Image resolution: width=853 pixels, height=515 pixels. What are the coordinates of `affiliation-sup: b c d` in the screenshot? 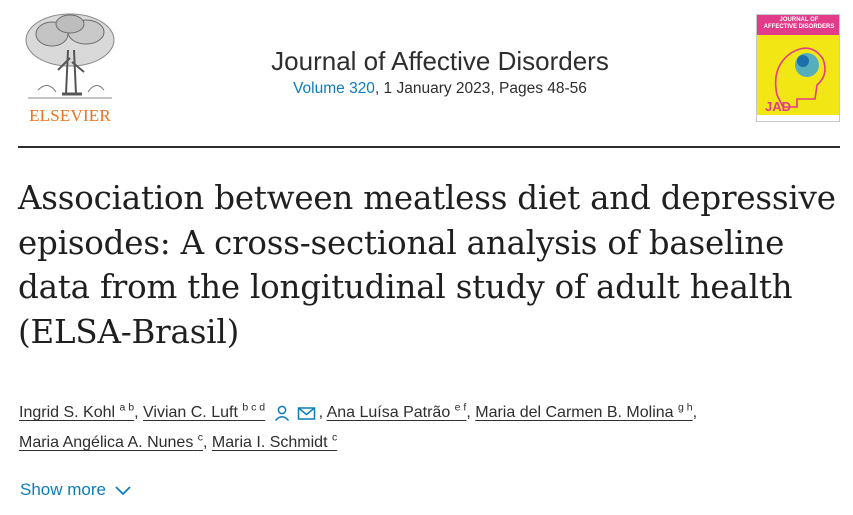 It's located at (254, 407).